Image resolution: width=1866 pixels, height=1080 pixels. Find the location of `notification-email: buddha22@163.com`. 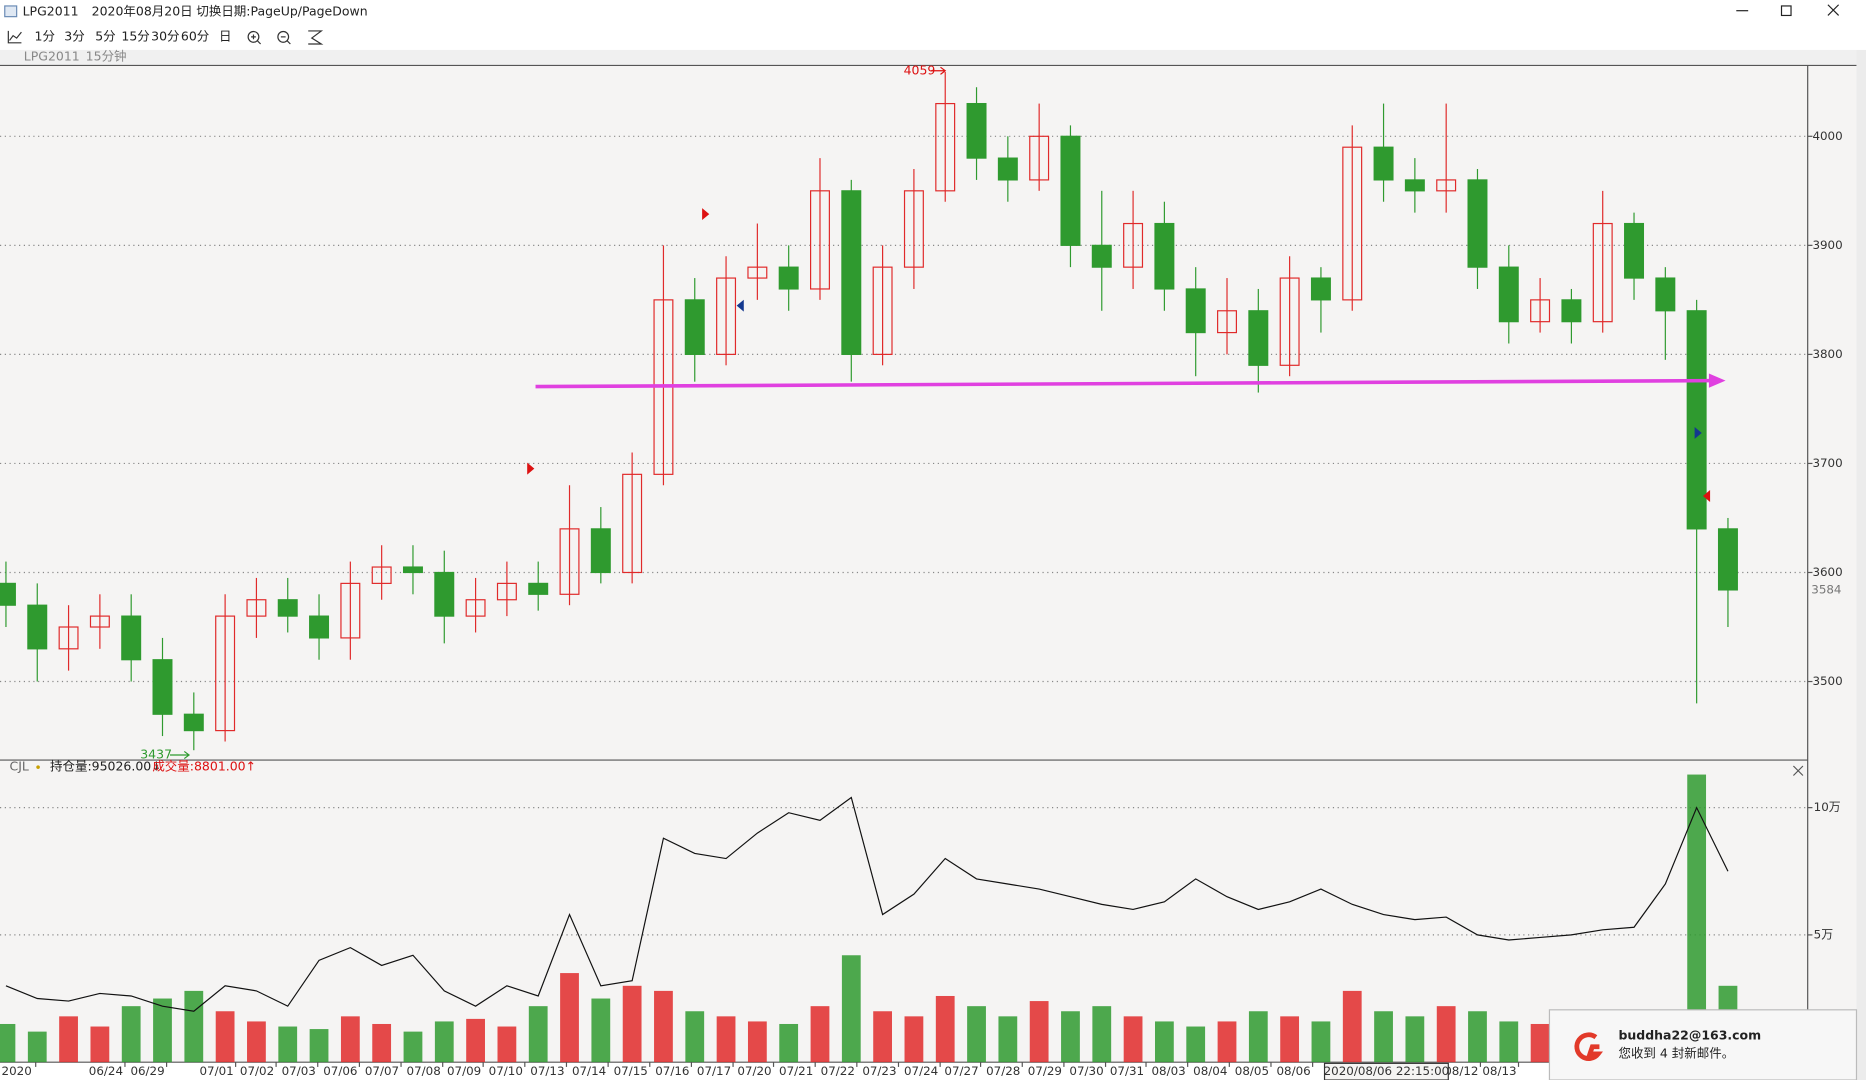

notification-email: buddha22@163.com is located at coordinates (1689, 1034).